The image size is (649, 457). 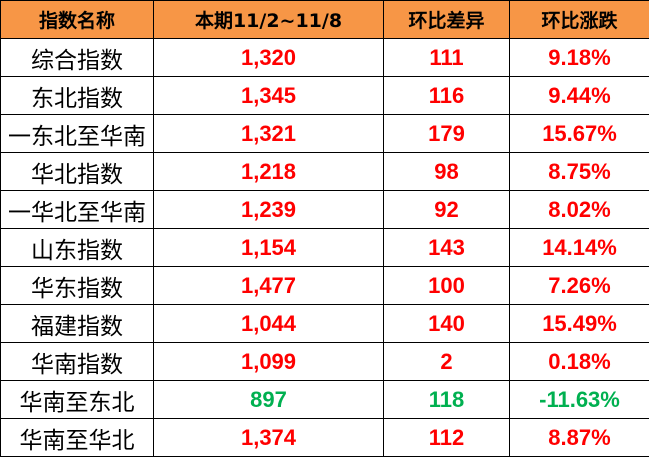 What do you see at coordinates (268, 171) in the screenshot?
I see `index-value: 1,218` at bounding box center [268, 171].